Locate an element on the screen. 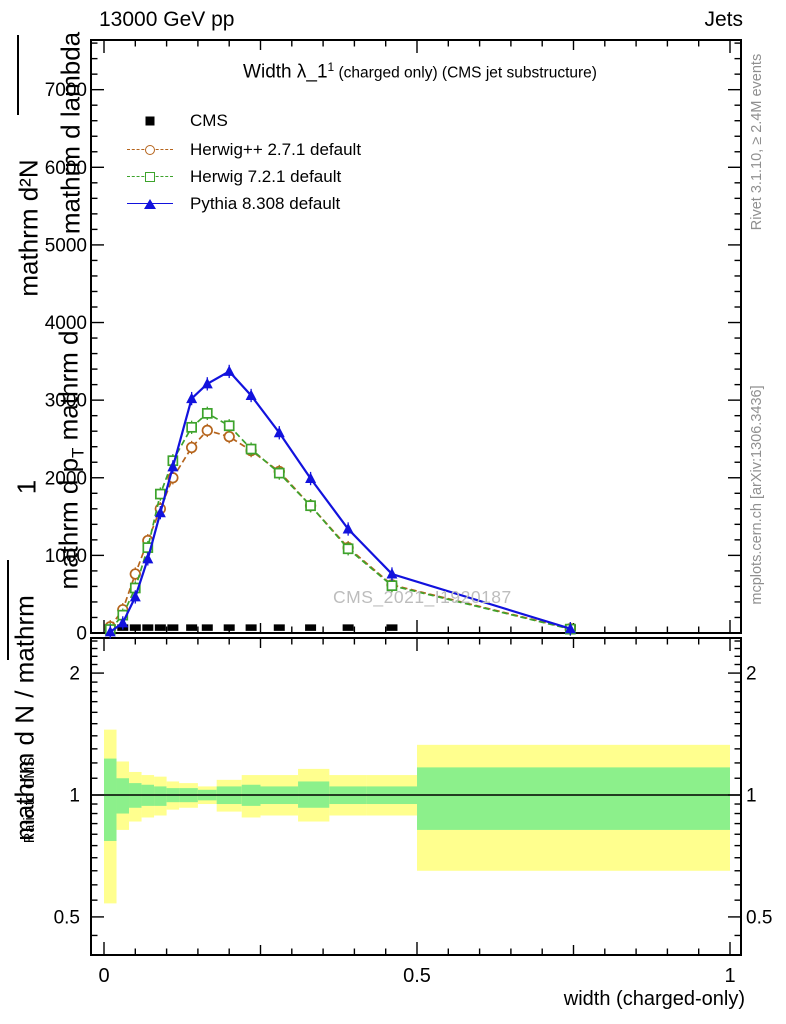 The height and width of the screenshot is (1024, 786). y-axis-label-fragment-dp: mathrm d p is located at coordinates (68, 523).